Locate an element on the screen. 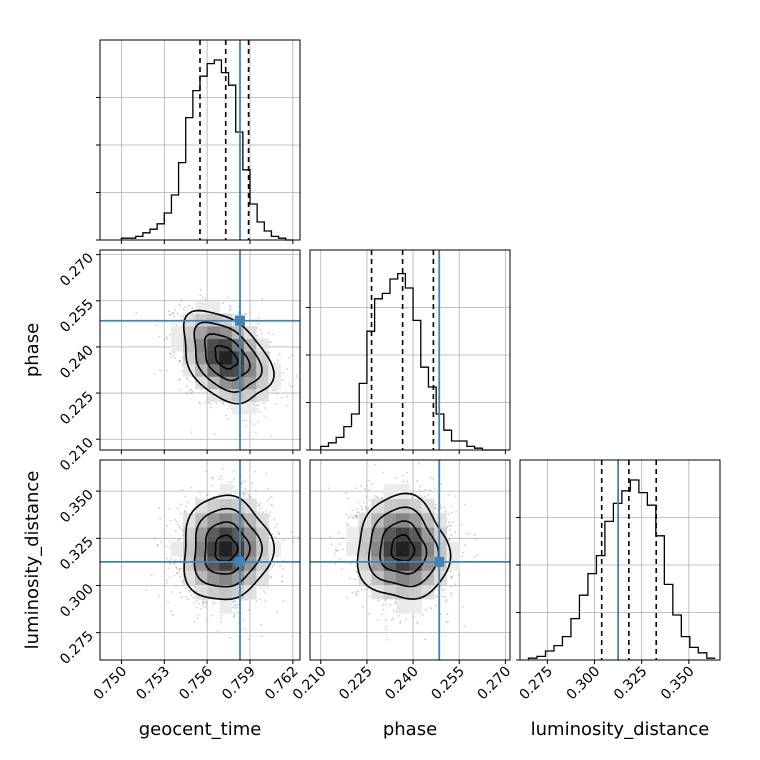 This screenshot has height=760, width=760. panel-phase-vs-geocent-time is located at coordinates (198, 351).